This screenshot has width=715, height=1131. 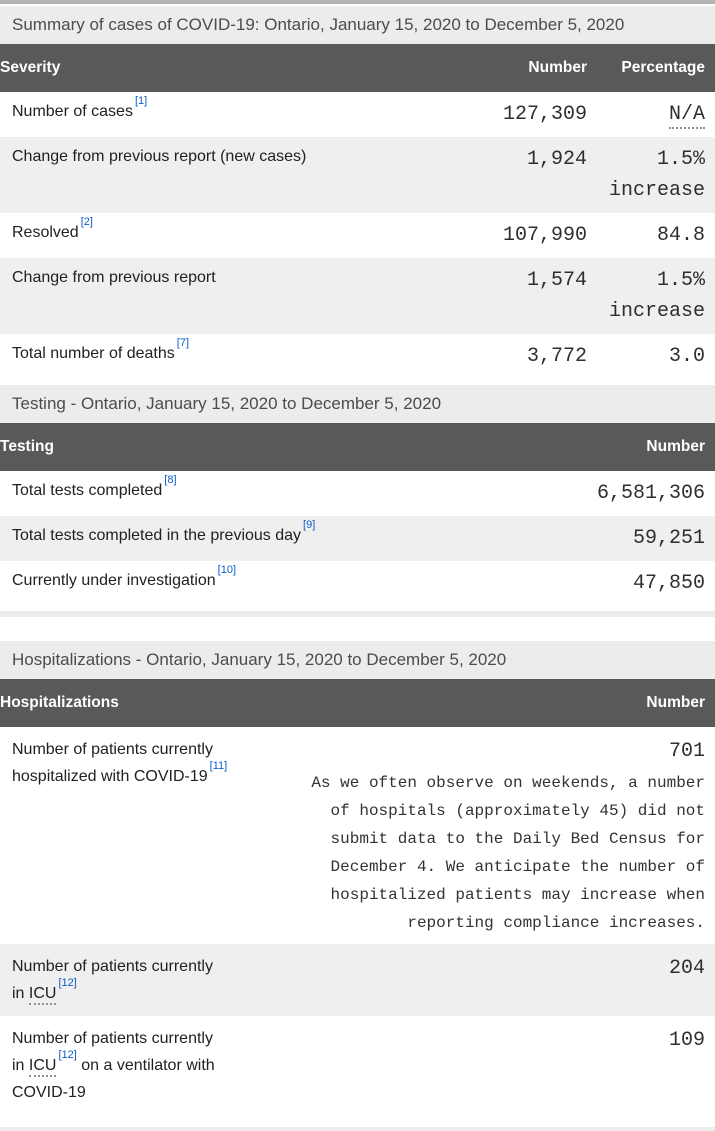 I want to click on top-divider, so click(x=357, y=2).